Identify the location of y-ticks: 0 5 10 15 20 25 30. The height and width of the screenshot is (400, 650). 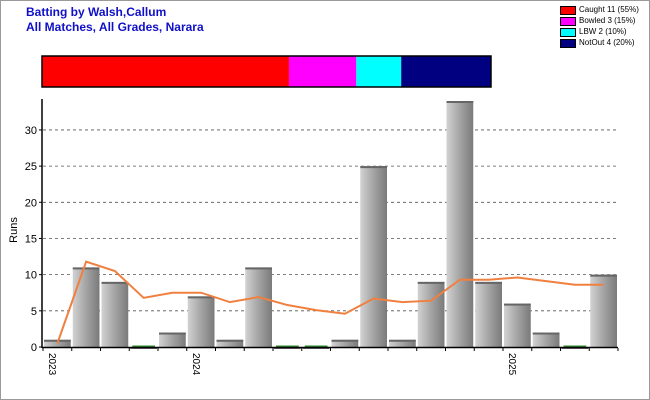
(33, 239).